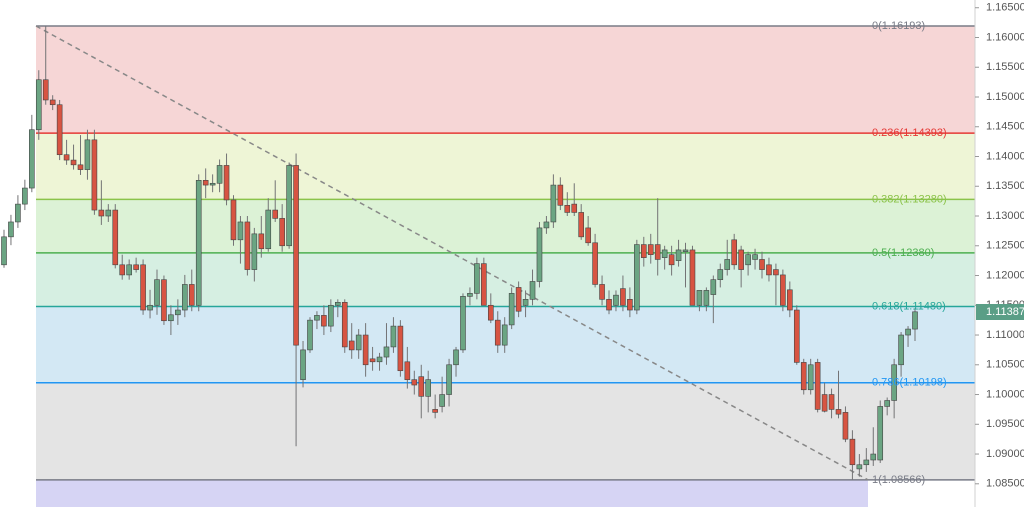  I want to click on y-tick-label: 1.12500, so click(1005, 246).